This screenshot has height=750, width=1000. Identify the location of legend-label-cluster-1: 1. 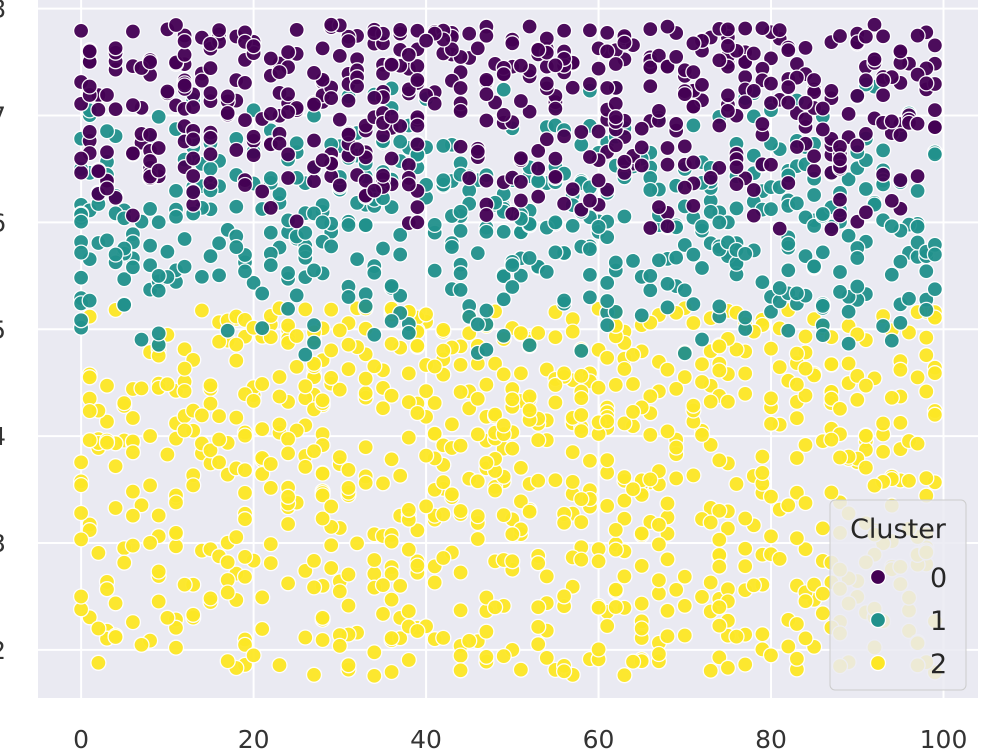
(938, 621).